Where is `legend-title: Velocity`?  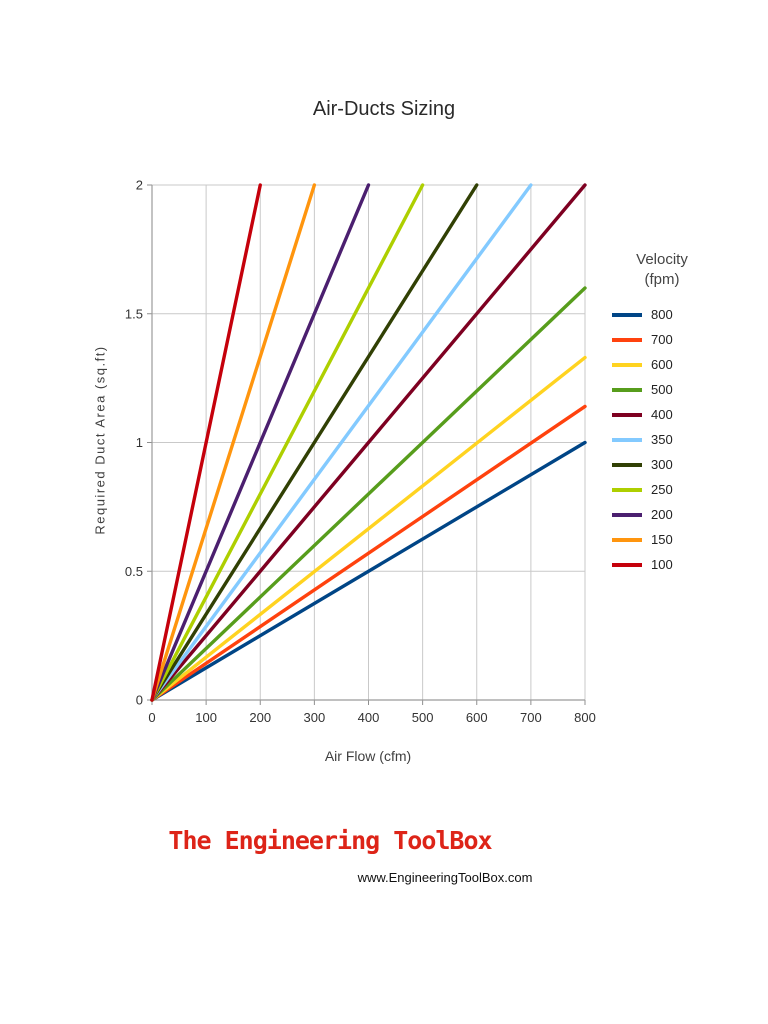
legend-title: Velocity is located at coordinates (662, 259).